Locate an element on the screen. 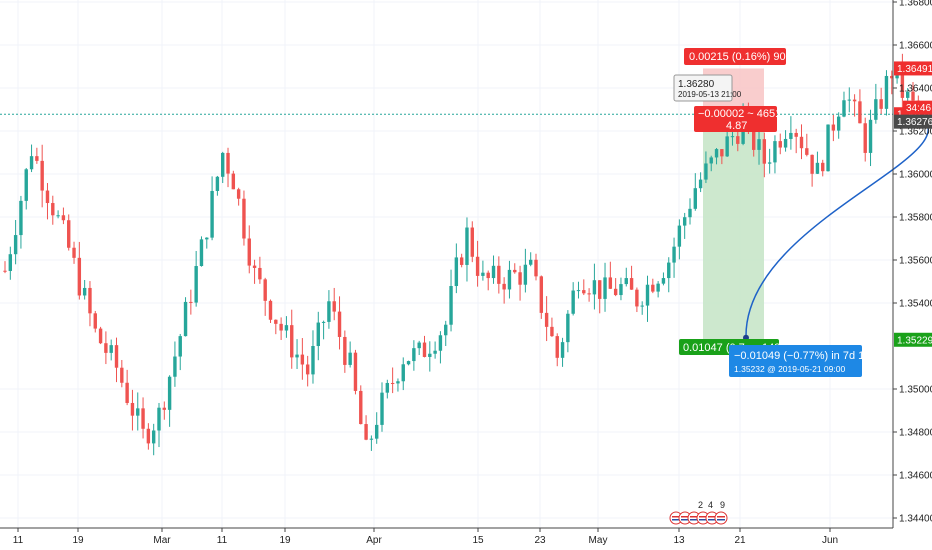 The image size is (932, 550). price-tag: 34:46 is located at coordinates (917, 107).